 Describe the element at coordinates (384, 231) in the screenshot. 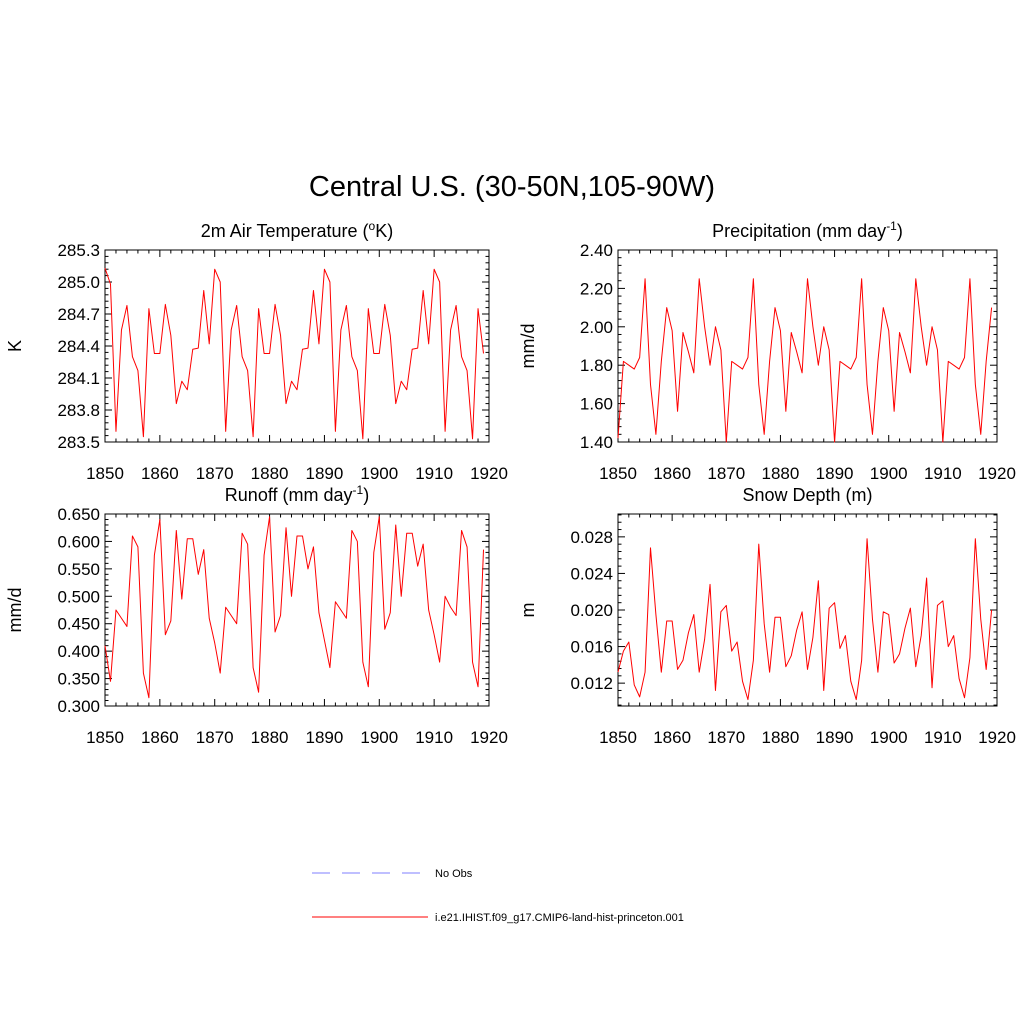

I see `panel-title-end: K)` at that location.